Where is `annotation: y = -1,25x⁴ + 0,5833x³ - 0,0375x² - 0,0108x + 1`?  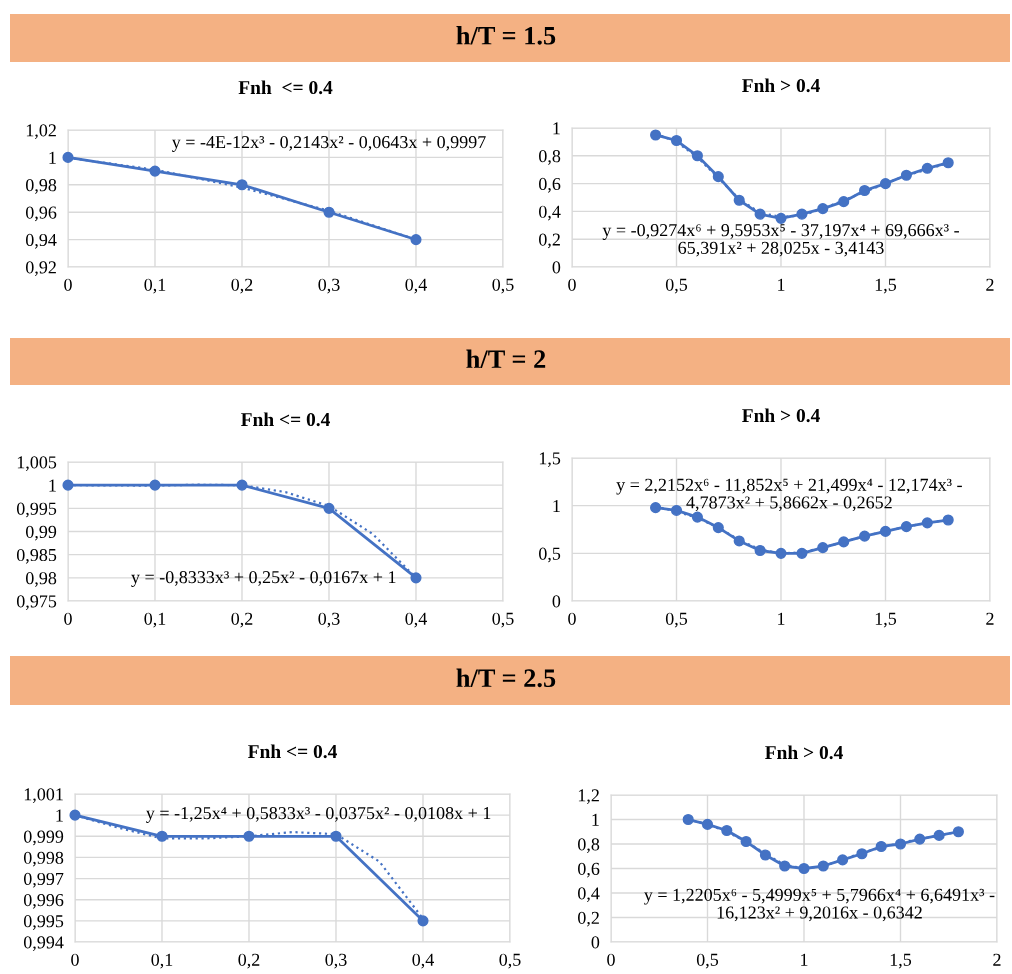 annotation: y = -1,25x⁴ + 0,5833x³ - 0,0375x² - 0,0108x + 1 is located at coordinates (318, 815).